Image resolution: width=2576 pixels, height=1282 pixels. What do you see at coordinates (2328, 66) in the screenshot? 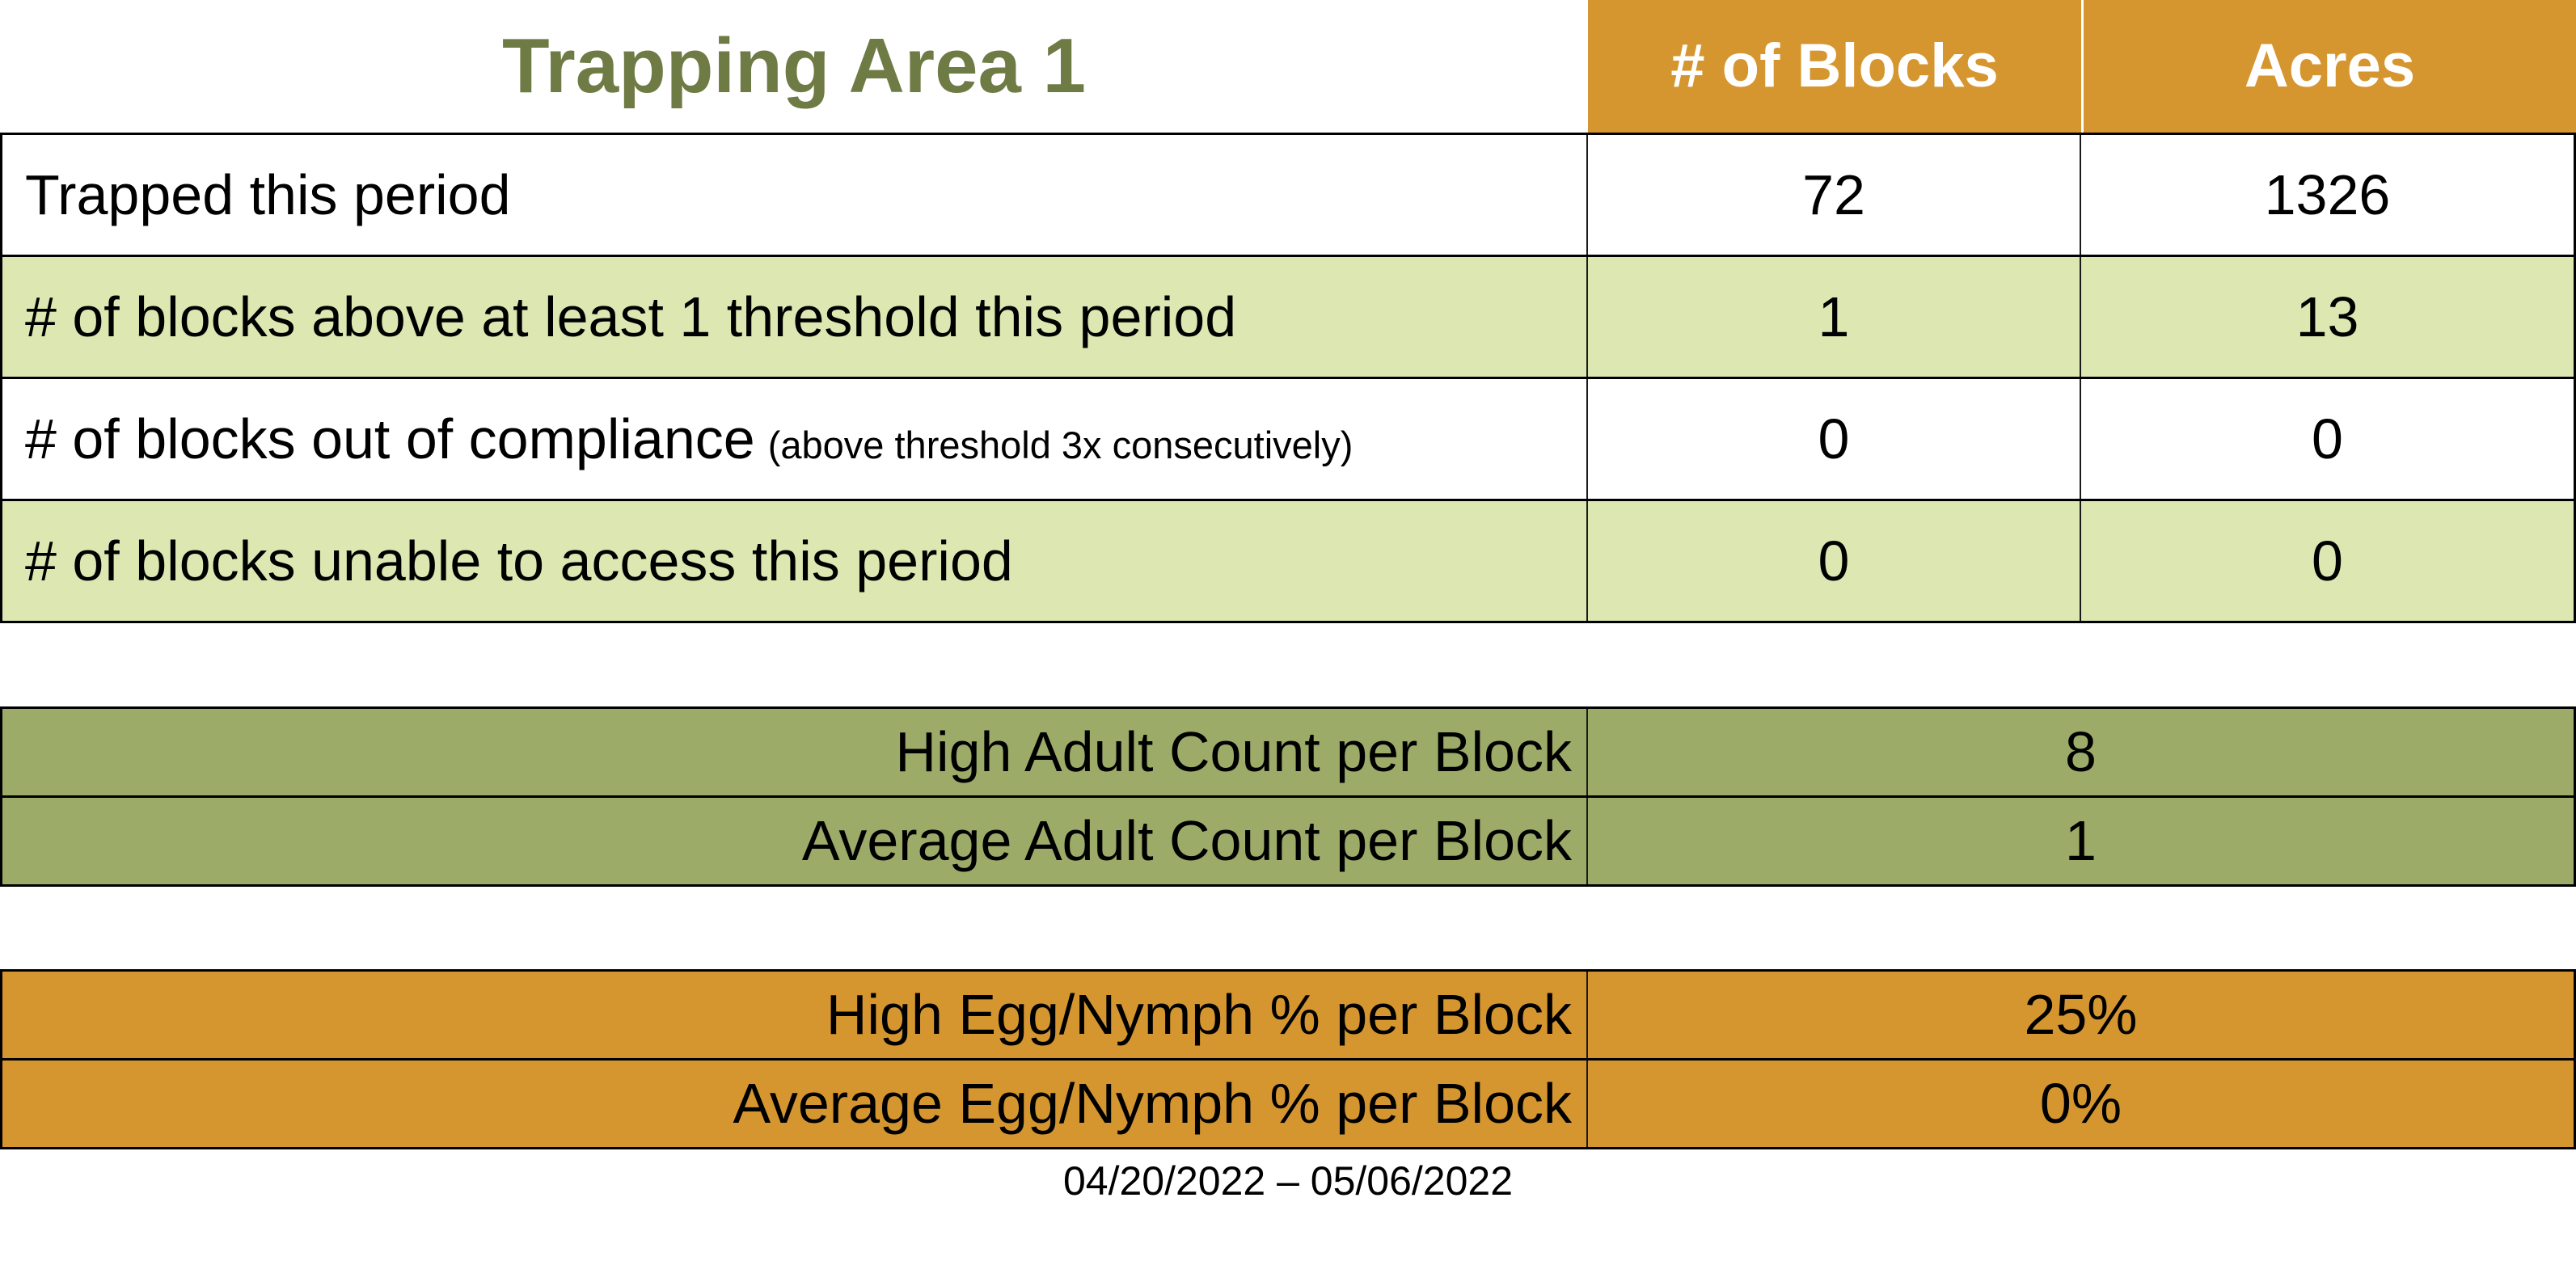
I see `column-header-acres: Acres` at bounding box center [2328, 66].